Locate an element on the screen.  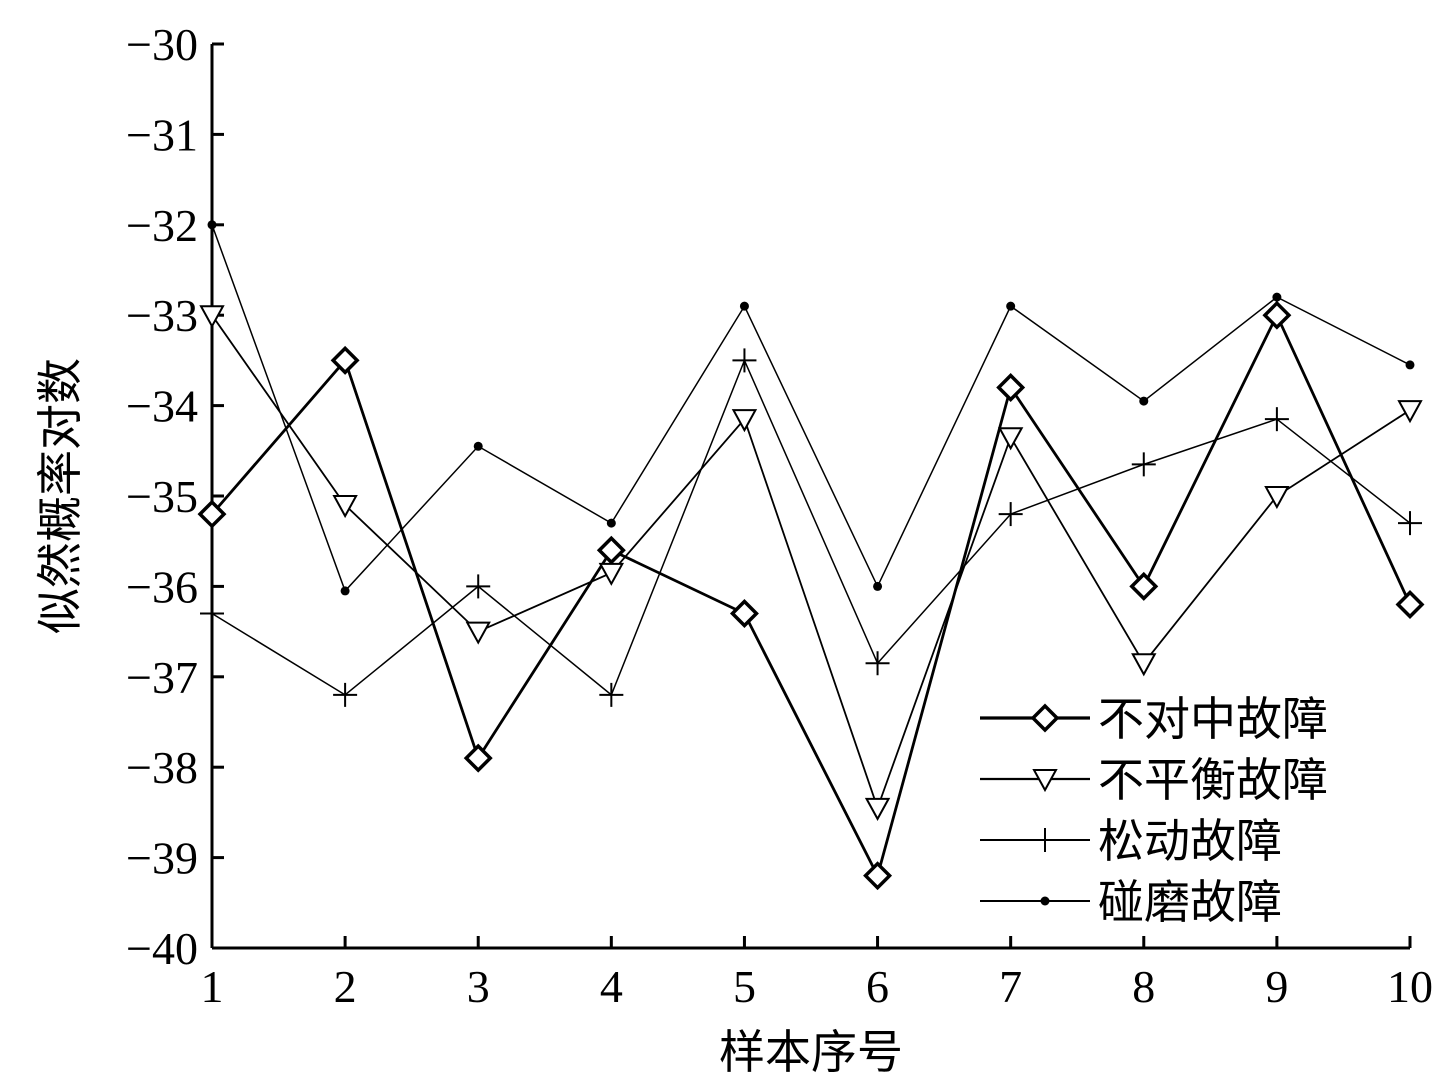
y-tick-label: −31 is located at coordinates (162, 134).